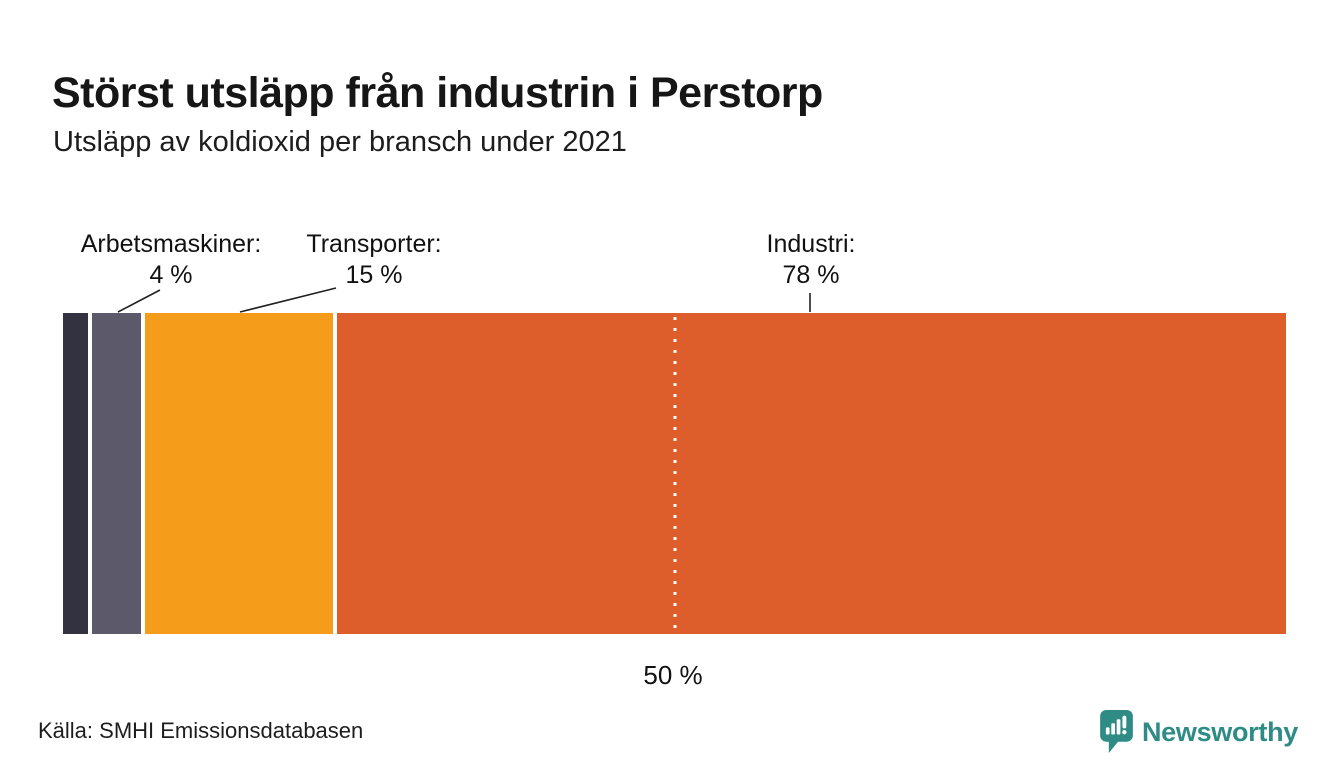 This screenshot has width=1340, height=780. Describe the element at coordinates (1116, 731) in the screenshot. I see `newsworthy-bubble-chart-icon` at that location.